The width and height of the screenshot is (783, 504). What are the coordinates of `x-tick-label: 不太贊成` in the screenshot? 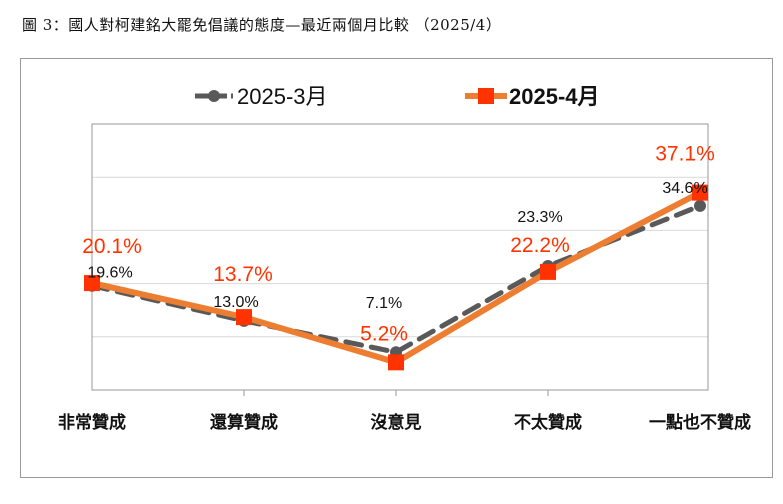 It's located at (548, 422).